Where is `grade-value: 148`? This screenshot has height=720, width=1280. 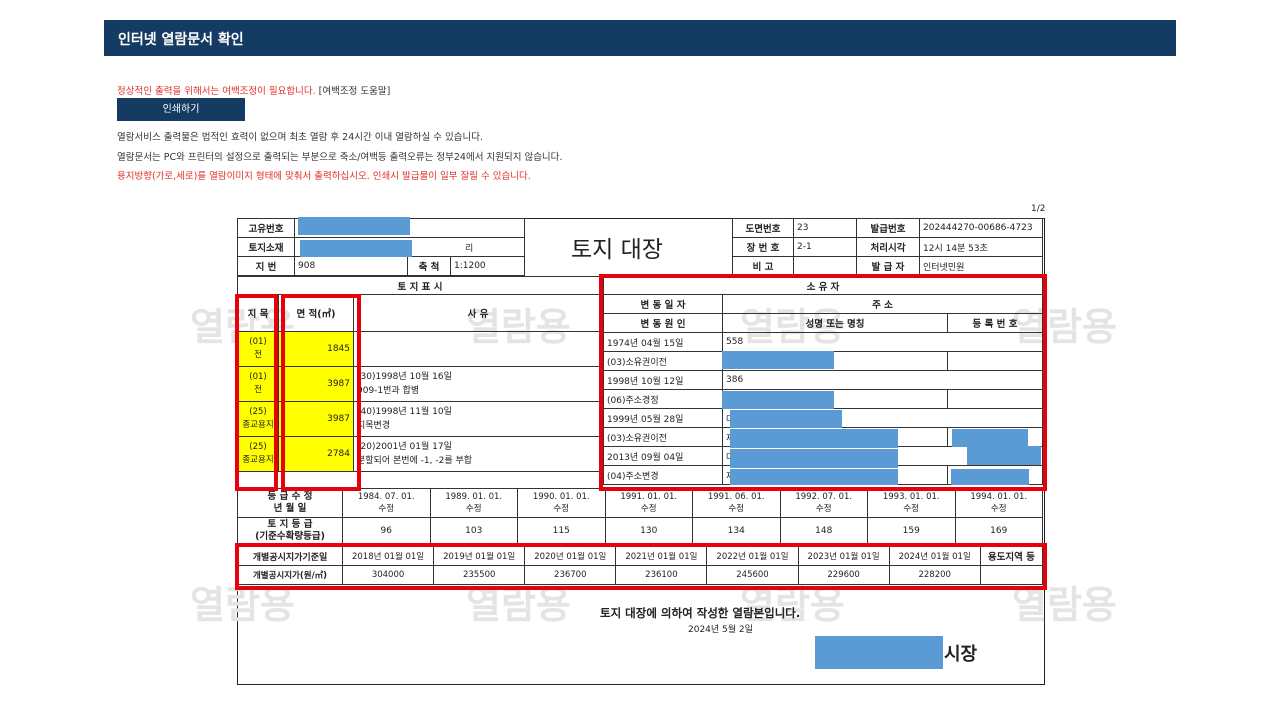 grade-value: 148 is located at coordinates (823, 531).